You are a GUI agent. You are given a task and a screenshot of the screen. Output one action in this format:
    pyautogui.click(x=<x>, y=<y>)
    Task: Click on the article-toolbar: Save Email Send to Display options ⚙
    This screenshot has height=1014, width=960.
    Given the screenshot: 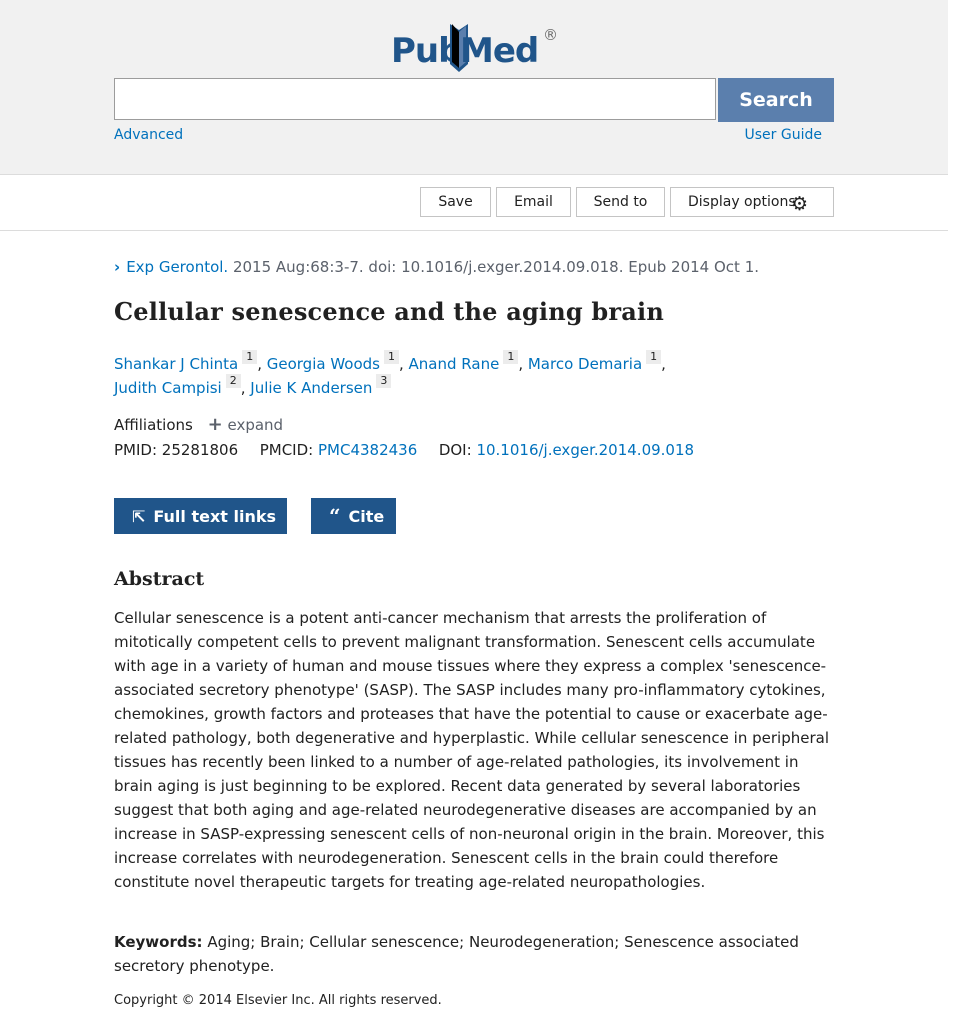 What is the action you would take?
    pyautogui.click(x=474, y=203)
    